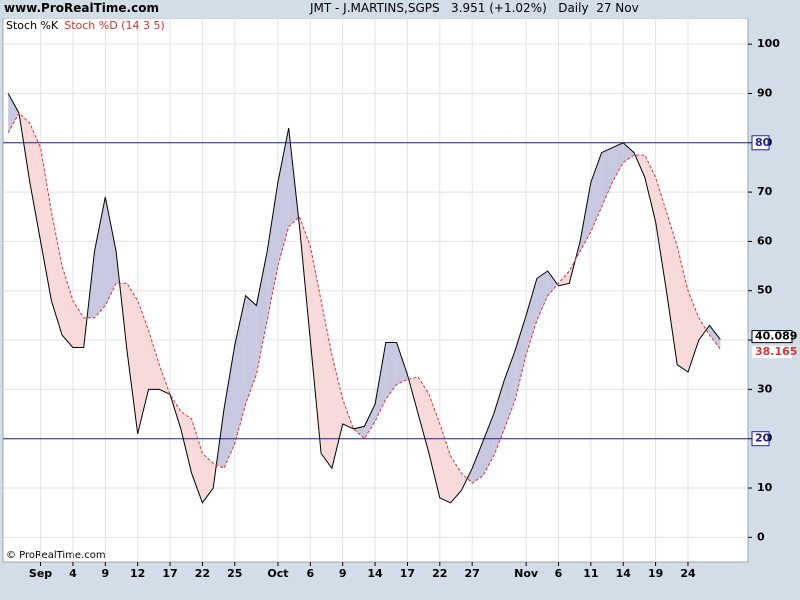 The width and height of the screenshot is (800, 600). Describe the element at coordinates (761, 536) in the screenshot. I see `y-tick-label: 0` at that location.